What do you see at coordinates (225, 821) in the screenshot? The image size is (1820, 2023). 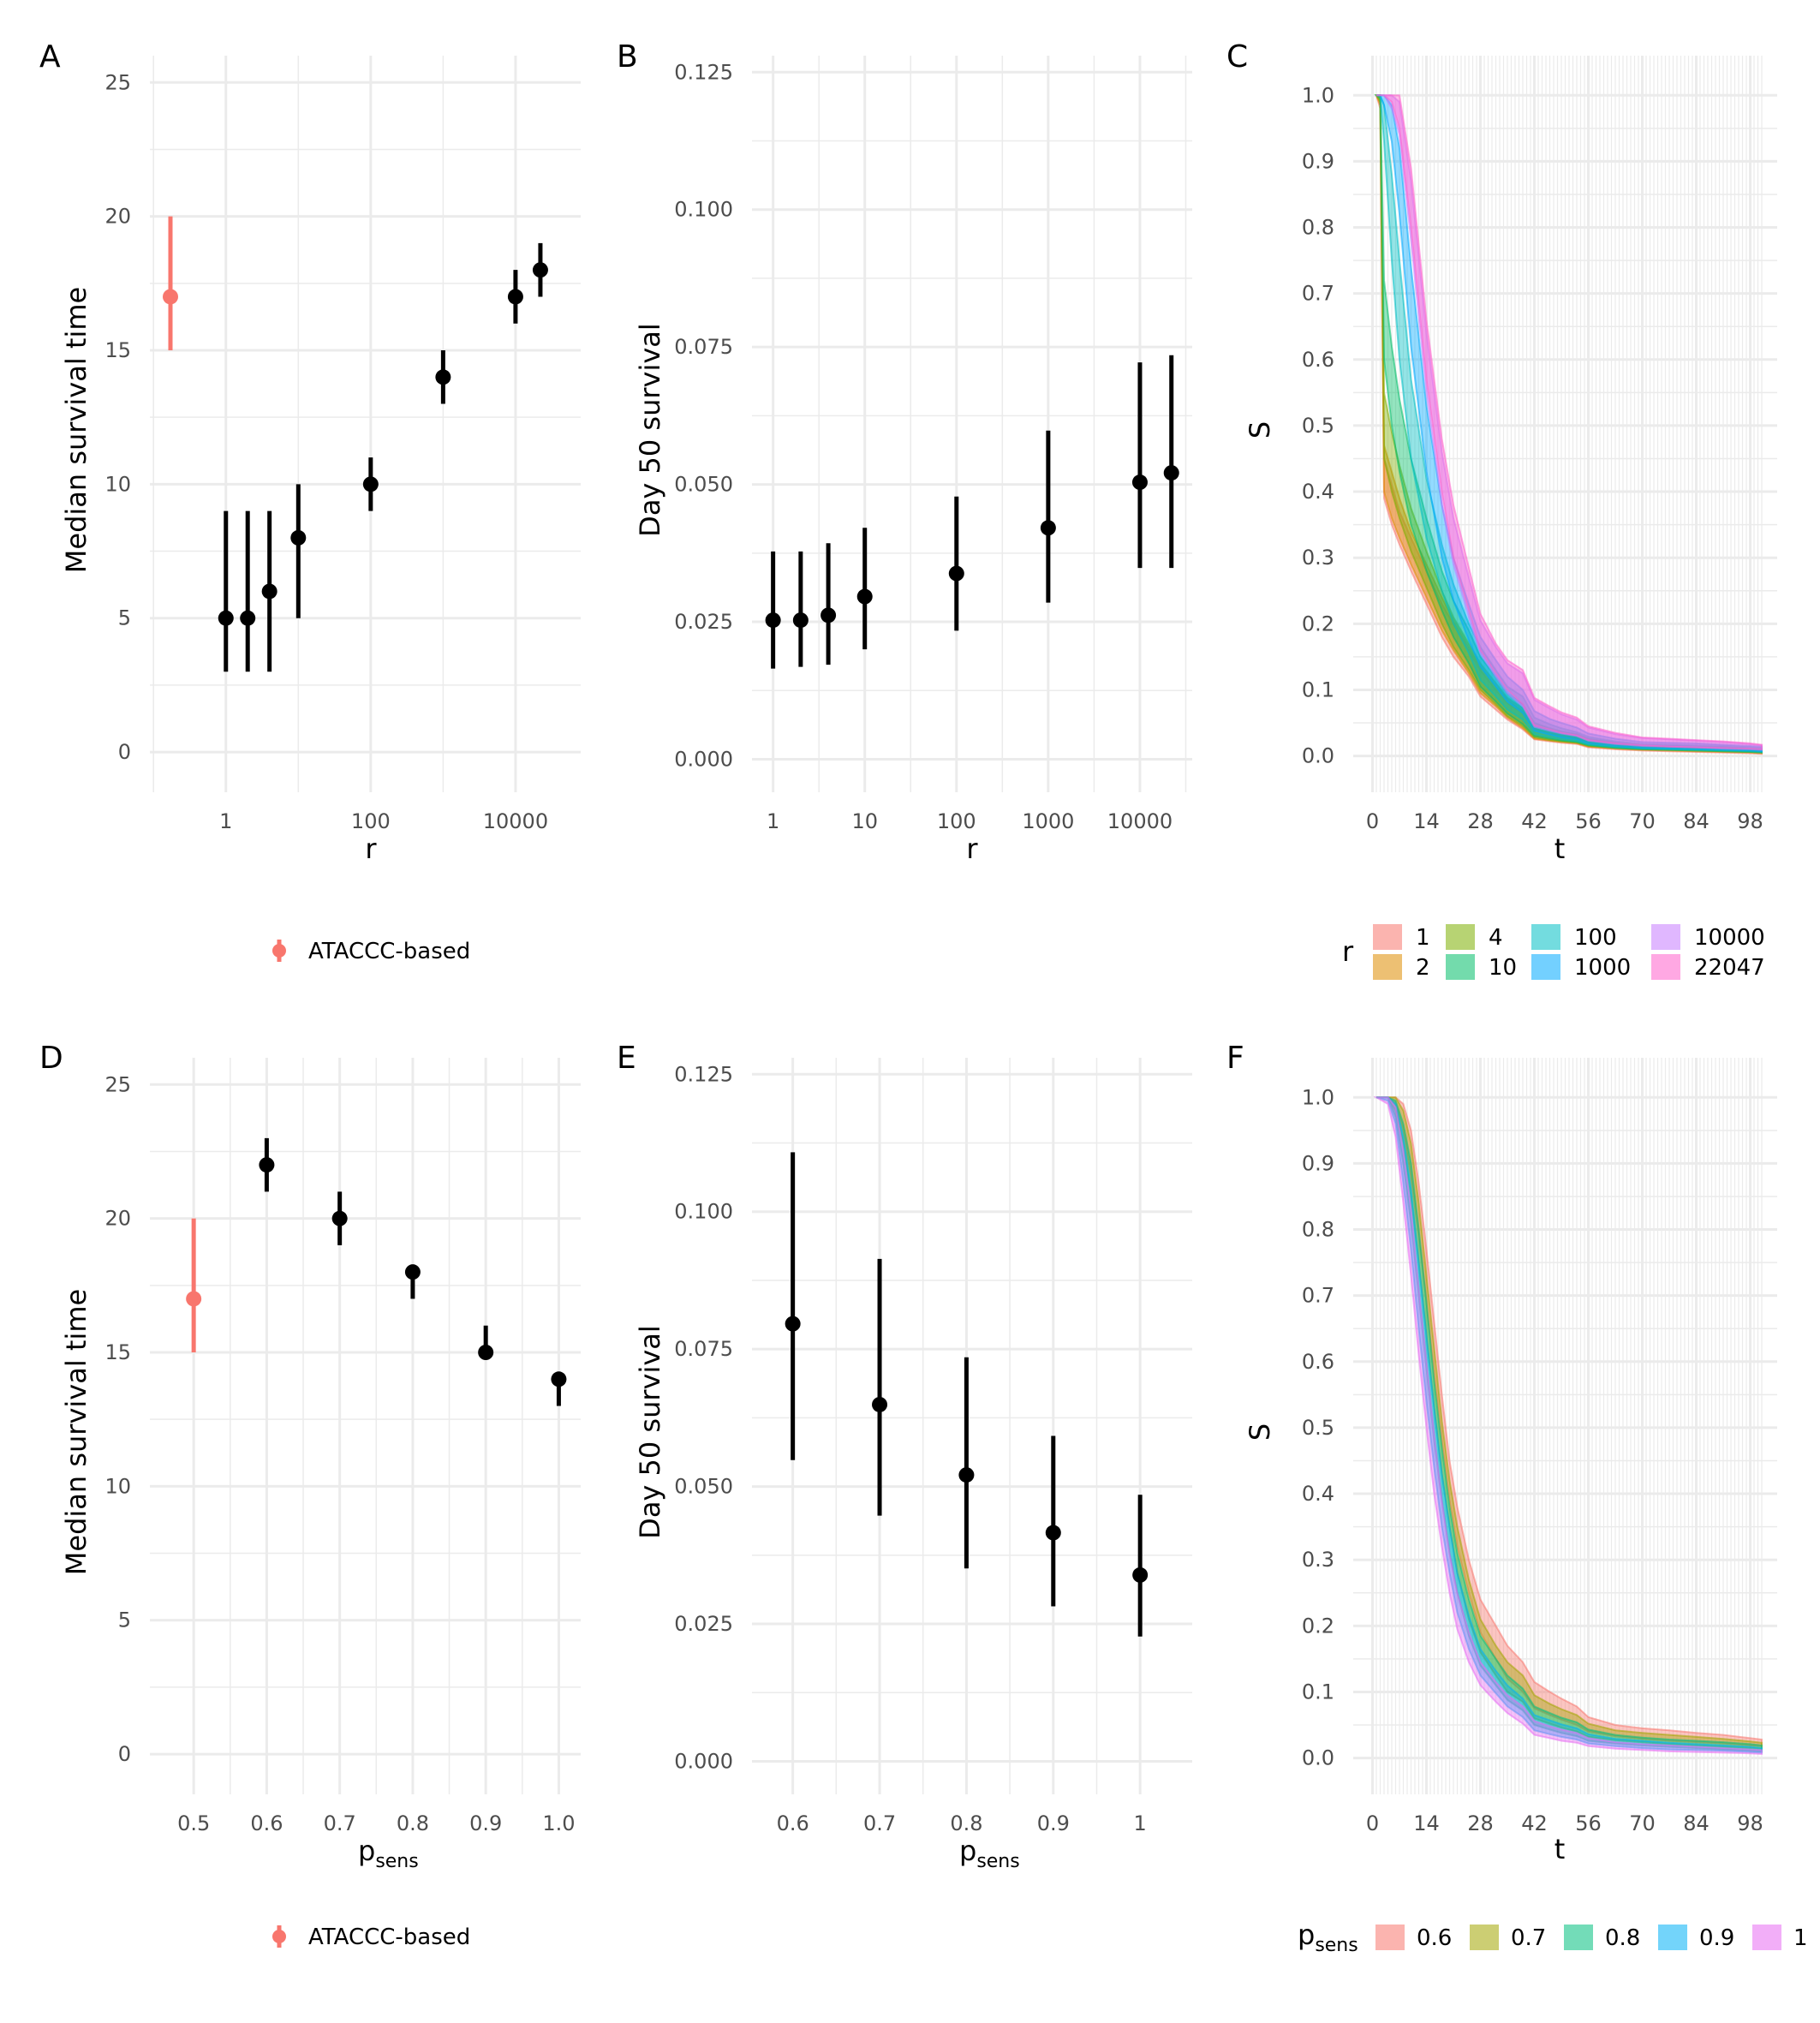 I see `x-tick-label-a: 1` at bounding box center [225, 821].